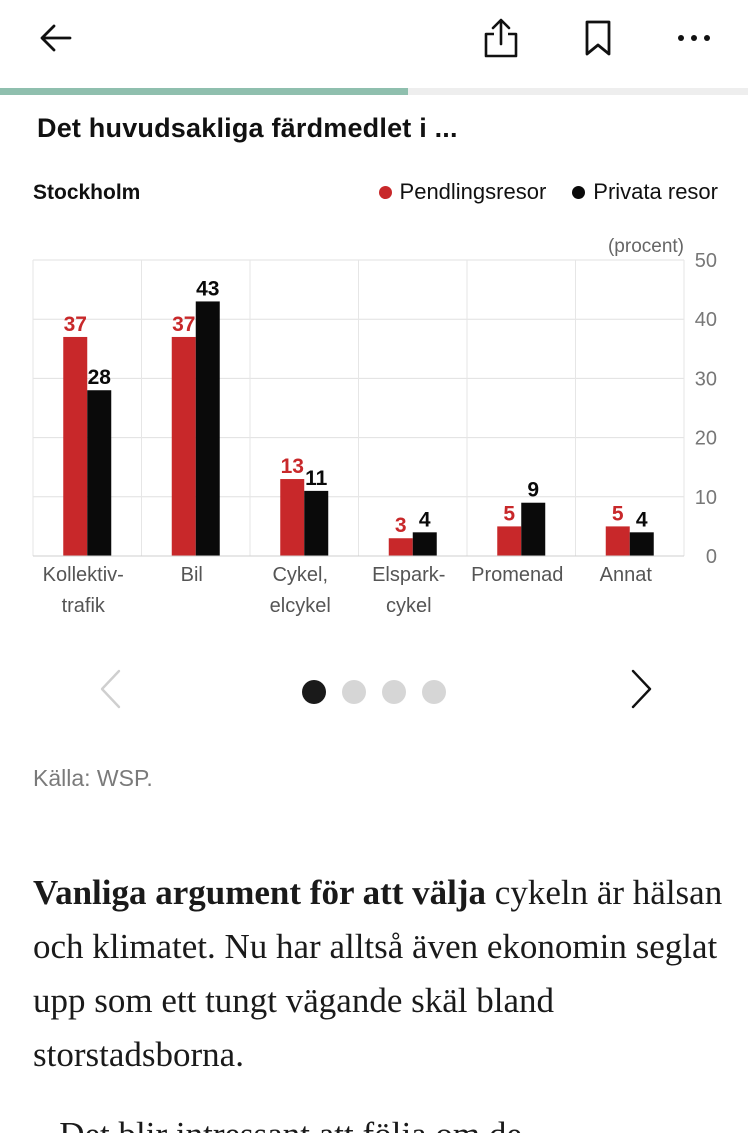  I want to click on x-tick-label: elcykel, so click(300, 606).